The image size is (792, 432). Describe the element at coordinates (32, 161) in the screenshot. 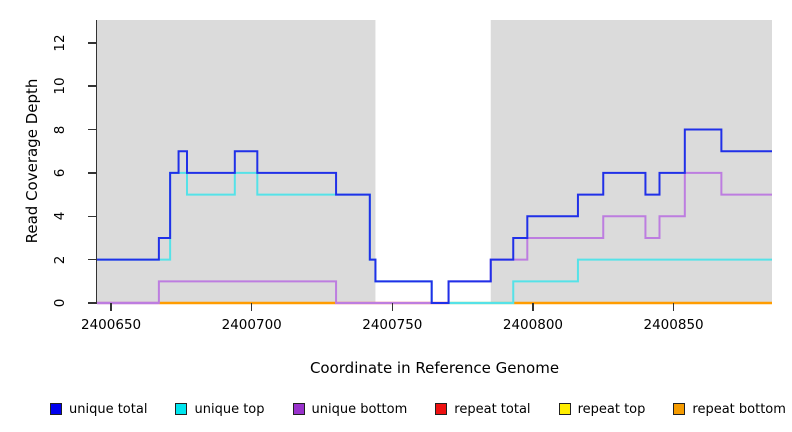

I see `y-axis-title: Read Coverage Depth` at that location.